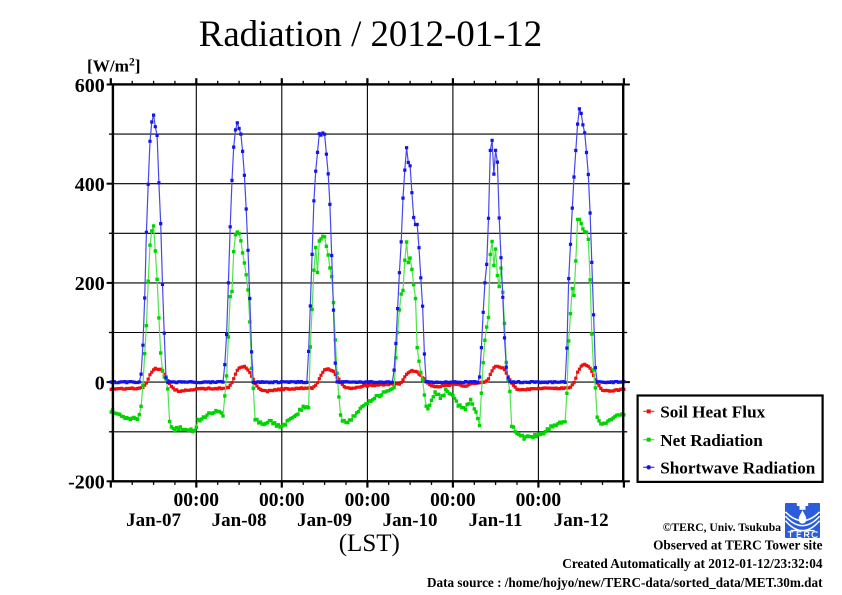 This screenshot has width=842, height=595. I want to click on svg-text: Soil Heat Flux, so click(712, 412).